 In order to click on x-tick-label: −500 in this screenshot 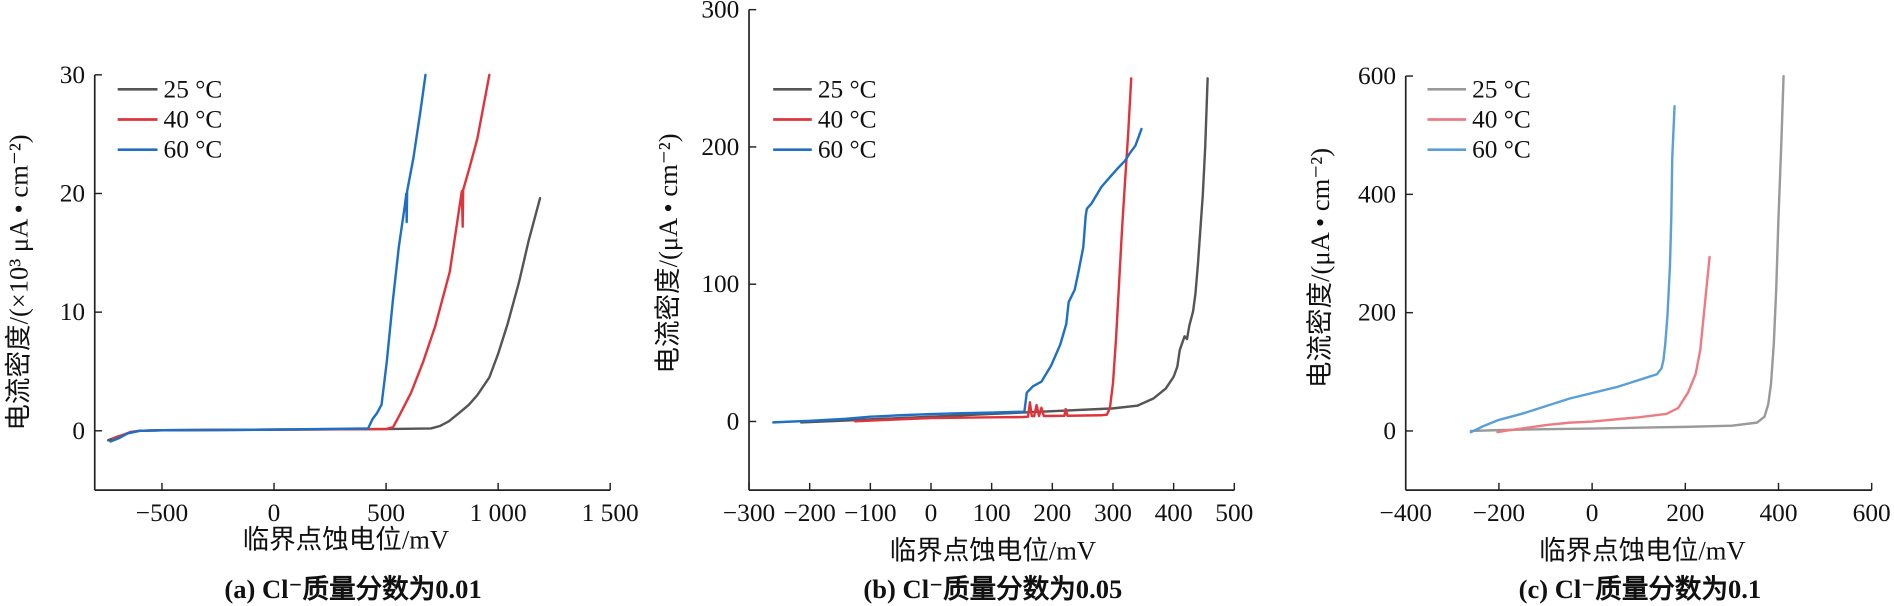, I will do `click(162, 513)`.